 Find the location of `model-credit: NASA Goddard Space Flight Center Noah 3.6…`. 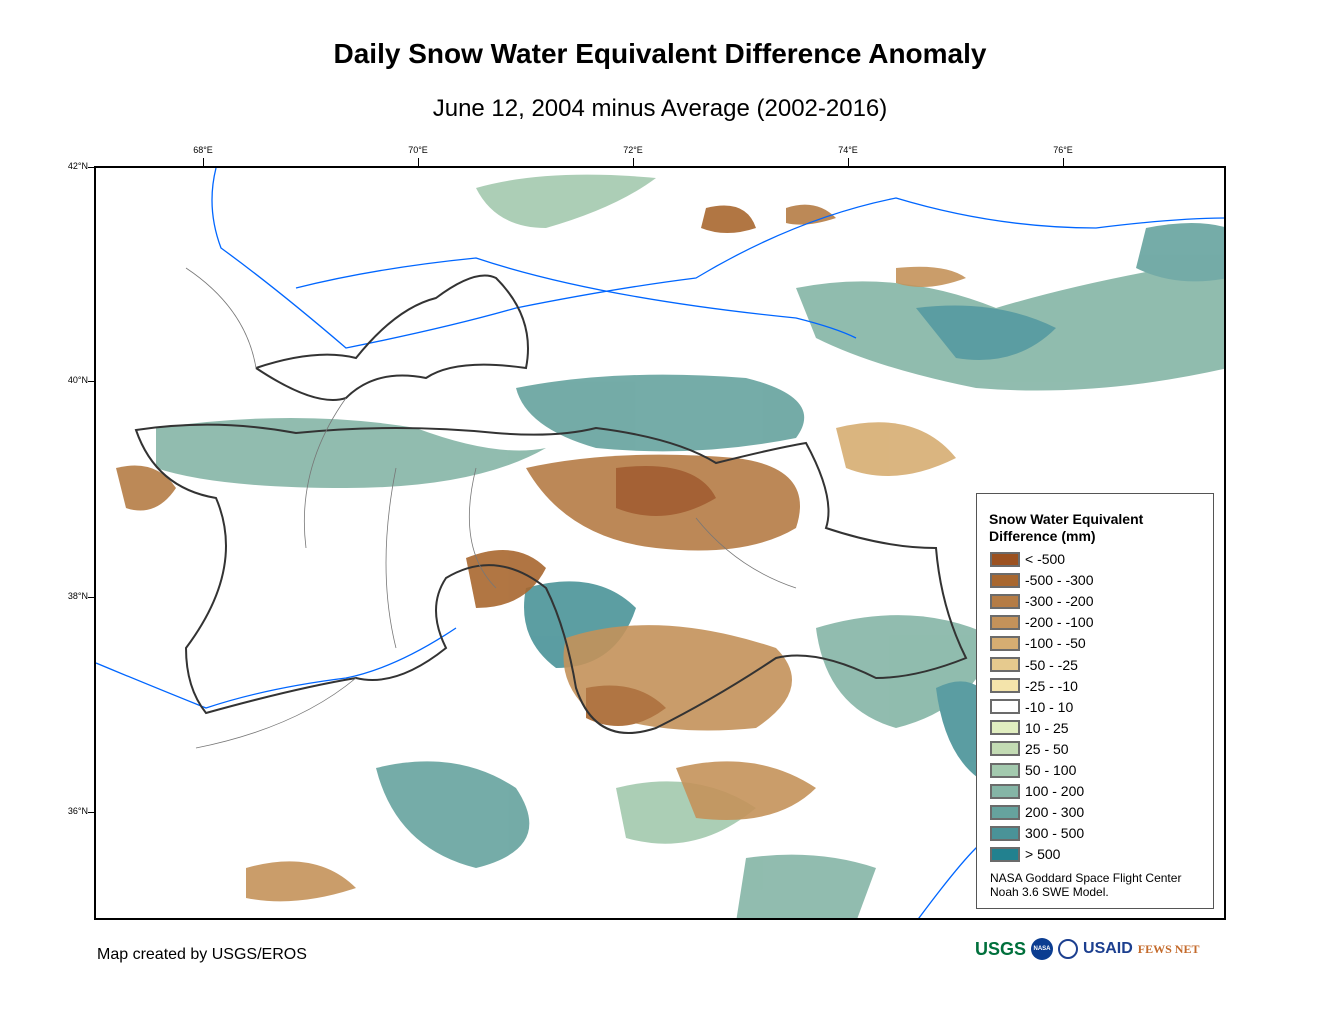

model-credit: NASA Goddard Space Flight Center Noah 3.6… is located at coordinates (1086, 885).